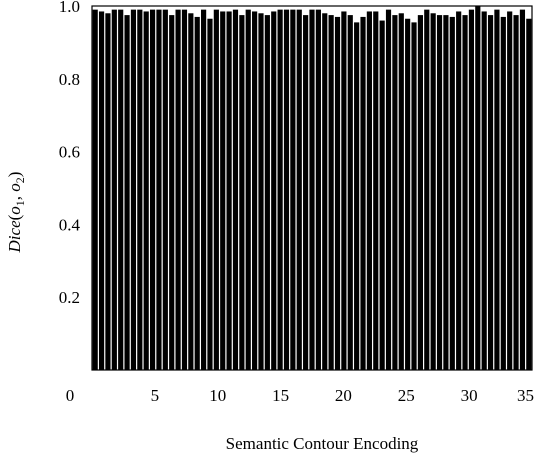 This screenshot has width=546, height=457. What do you see at coordinates (20, 180) in the screenshot?
I see `y-label-sub2: 2` at bounding box center [20, 180].